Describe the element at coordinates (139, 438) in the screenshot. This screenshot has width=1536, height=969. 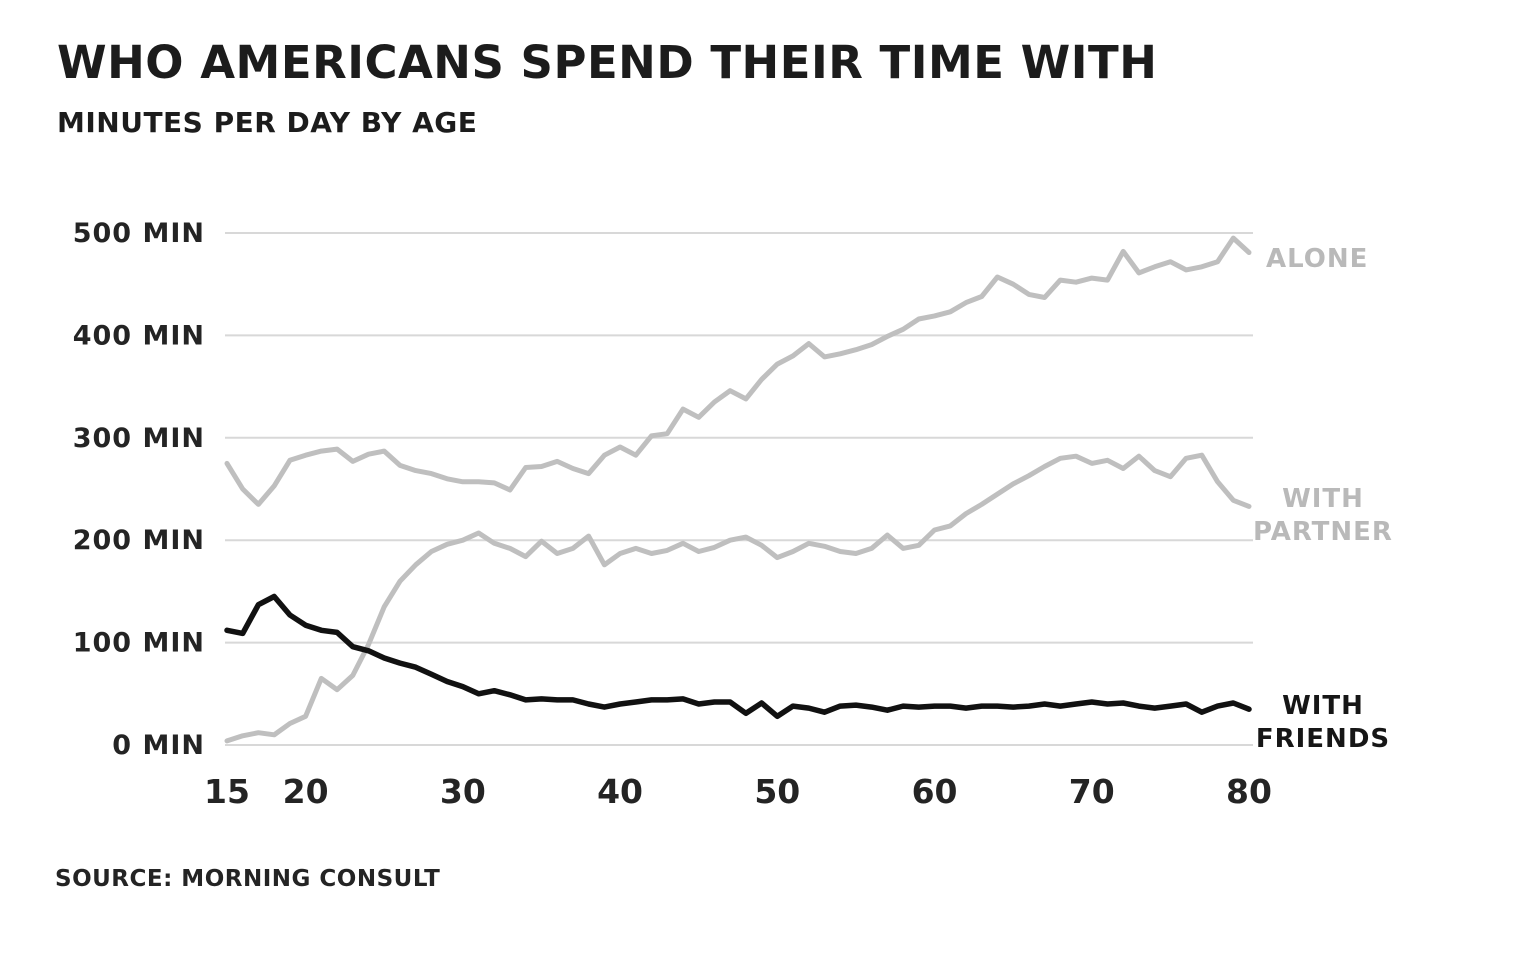
I see `y-tick-label: 300 MIN` at that location.